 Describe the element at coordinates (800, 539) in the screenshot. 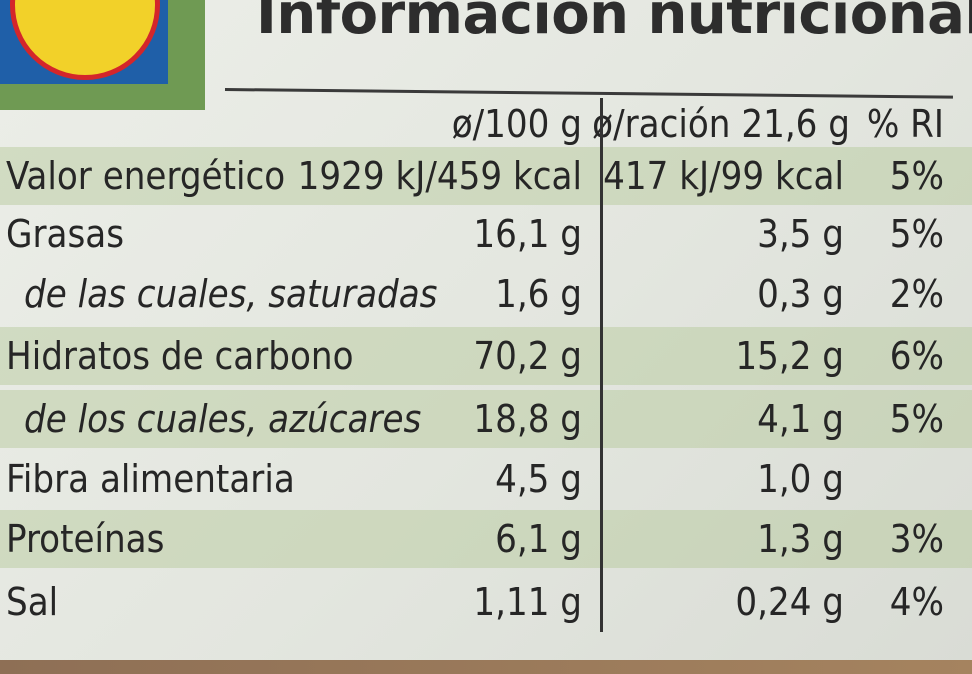

I see `row-per-portion: 1,3 g` at that location.